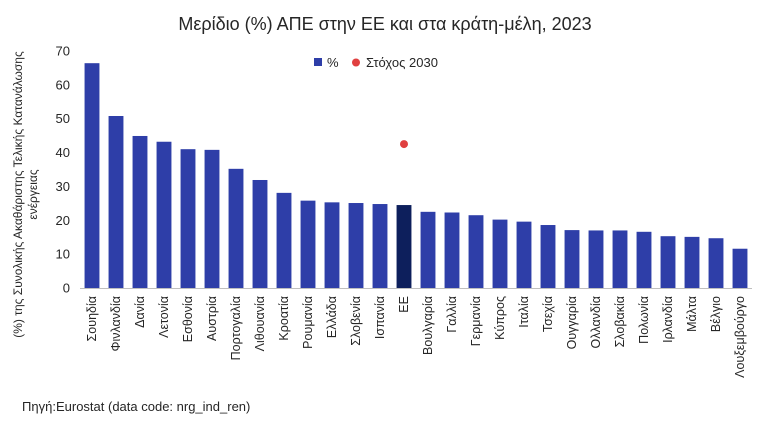  What do you see at coordinates (716, 314) in the screenshot?
I see `x-tick-label: Βέλγιο` at bounding box center [716, 314].